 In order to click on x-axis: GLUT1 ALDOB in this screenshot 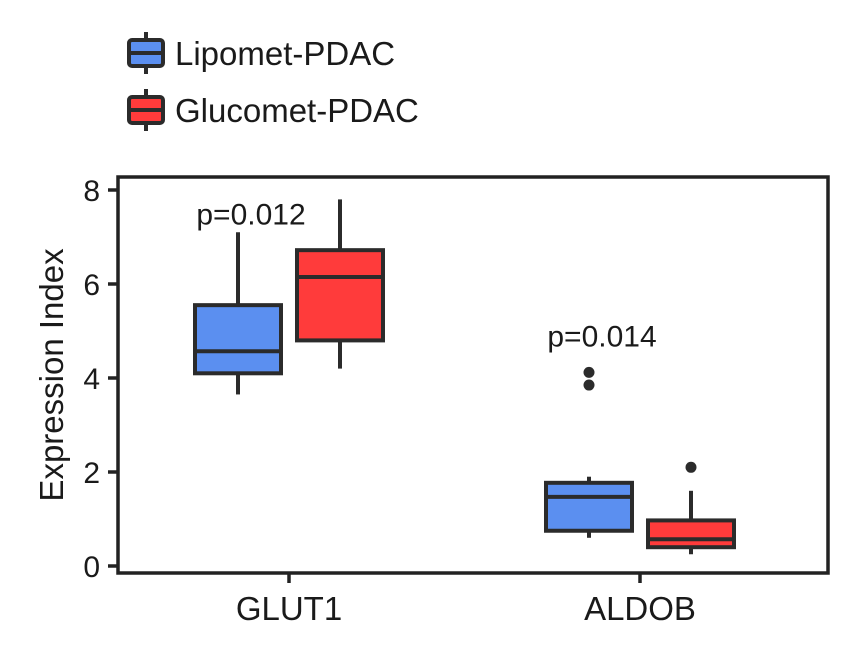, I will do `click(466, 600)`.